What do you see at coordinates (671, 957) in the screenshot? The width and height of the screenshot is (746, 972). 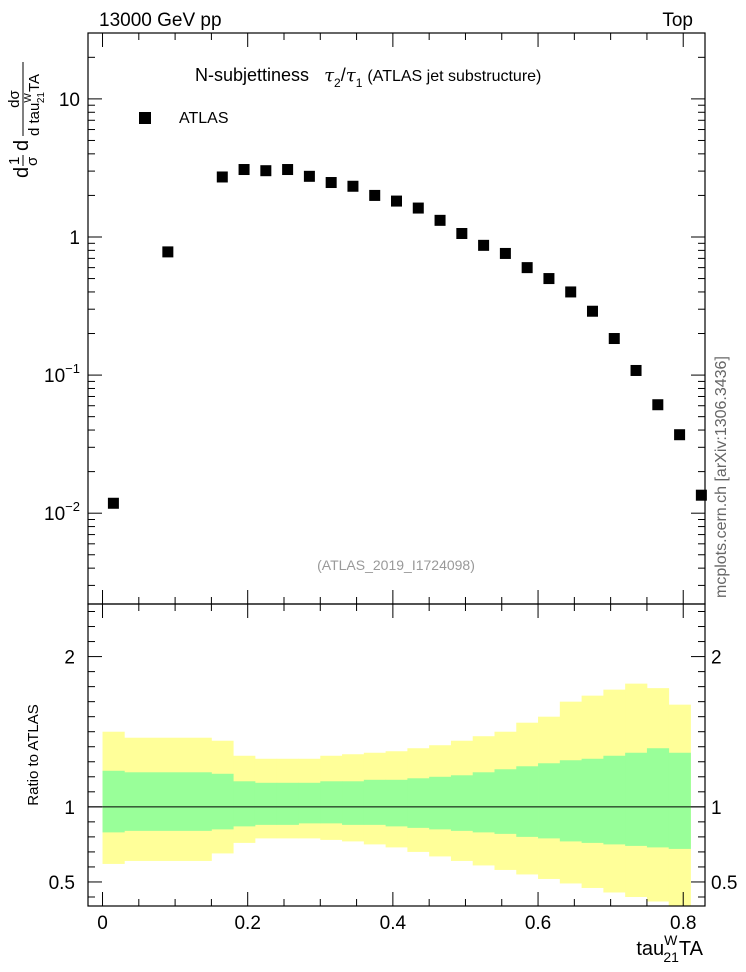 I see `xlabel-sub: 21` at bounding box center [671, 957].